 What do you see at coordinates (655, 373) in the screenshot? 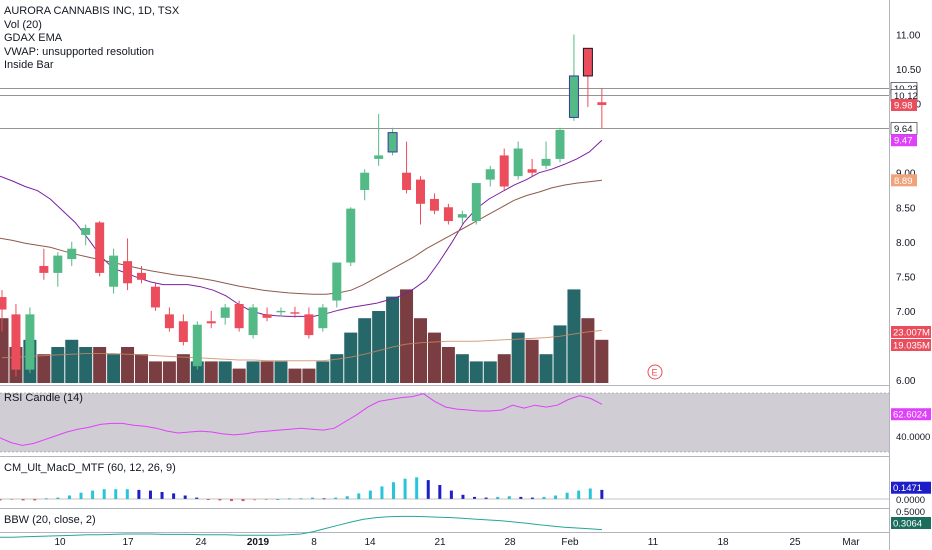
I see `earnings-marker-label: E` at bounding box center [655, 373].